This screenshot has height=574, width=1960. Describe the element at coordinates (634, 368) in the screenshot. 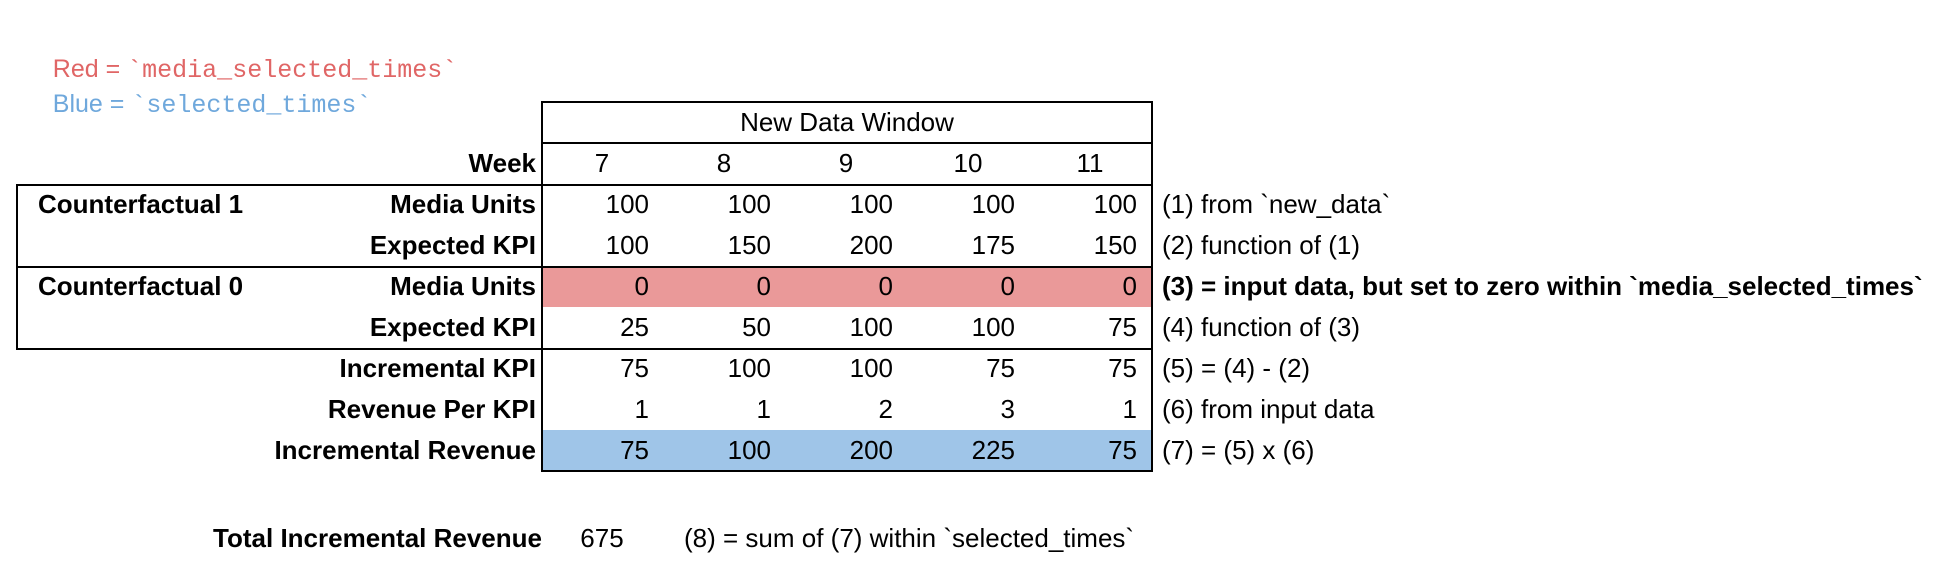

I see `cell-row5-week7: 75` at that location.